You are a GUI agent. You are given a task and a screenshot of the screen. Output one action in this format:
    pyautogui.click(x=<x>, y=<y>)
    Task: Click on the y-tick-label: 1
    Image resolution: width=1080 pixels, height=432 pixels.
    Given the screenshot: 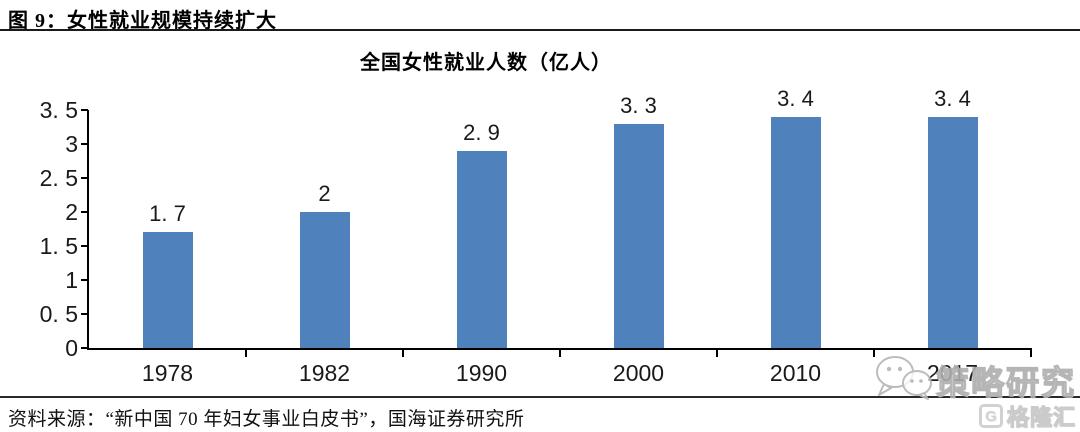 What is the action you would take?
    pyautogui.click(x=71, y=280)
    